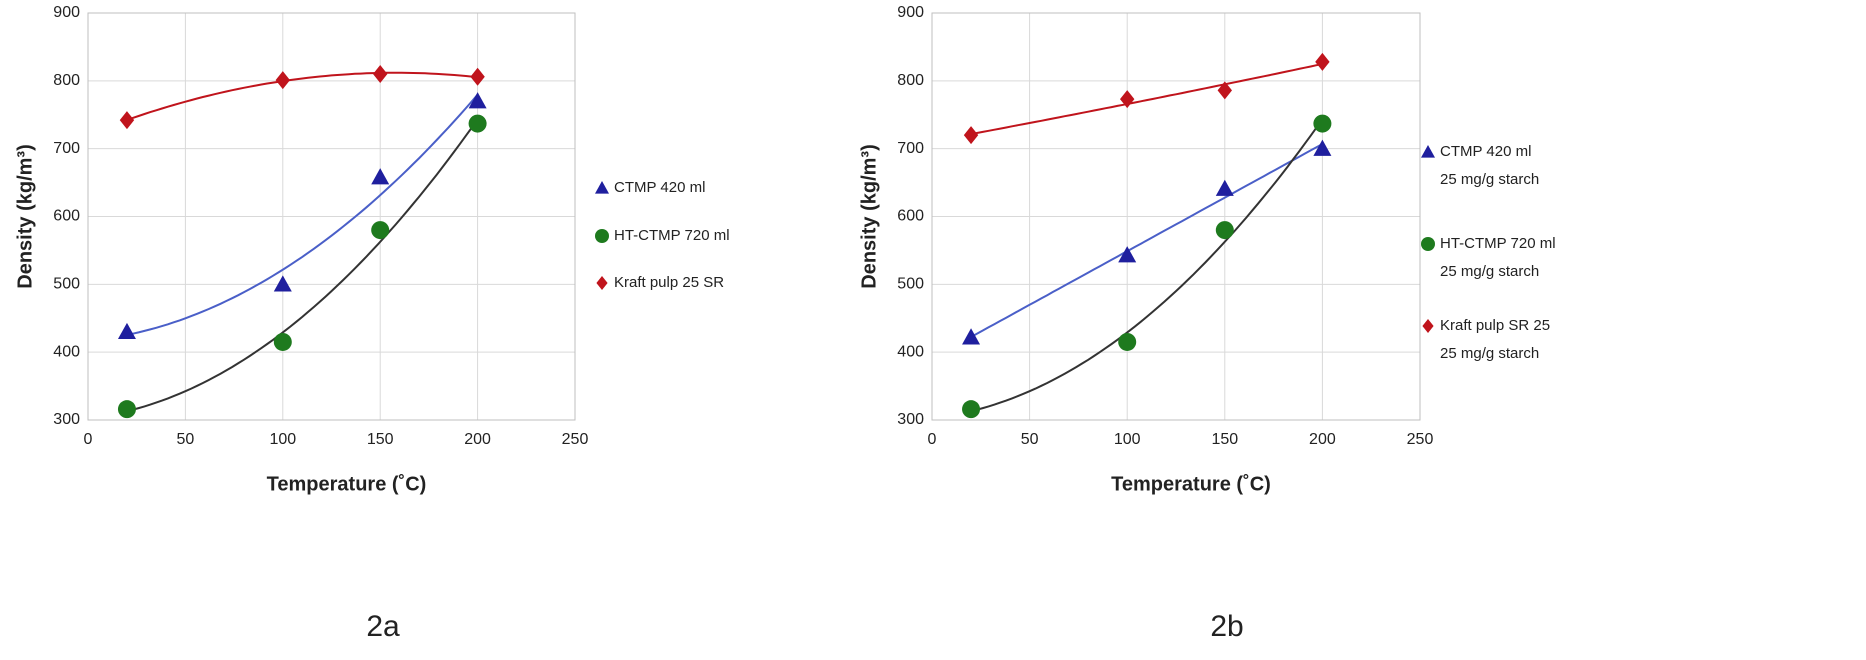 The height and width of the screenshot is (660, 1866). Describe the element at coordinates (1498, 257) in the screenshot. I see `legend-label: HT-CTMP 720 ml 25 mg/g starch` at that location.